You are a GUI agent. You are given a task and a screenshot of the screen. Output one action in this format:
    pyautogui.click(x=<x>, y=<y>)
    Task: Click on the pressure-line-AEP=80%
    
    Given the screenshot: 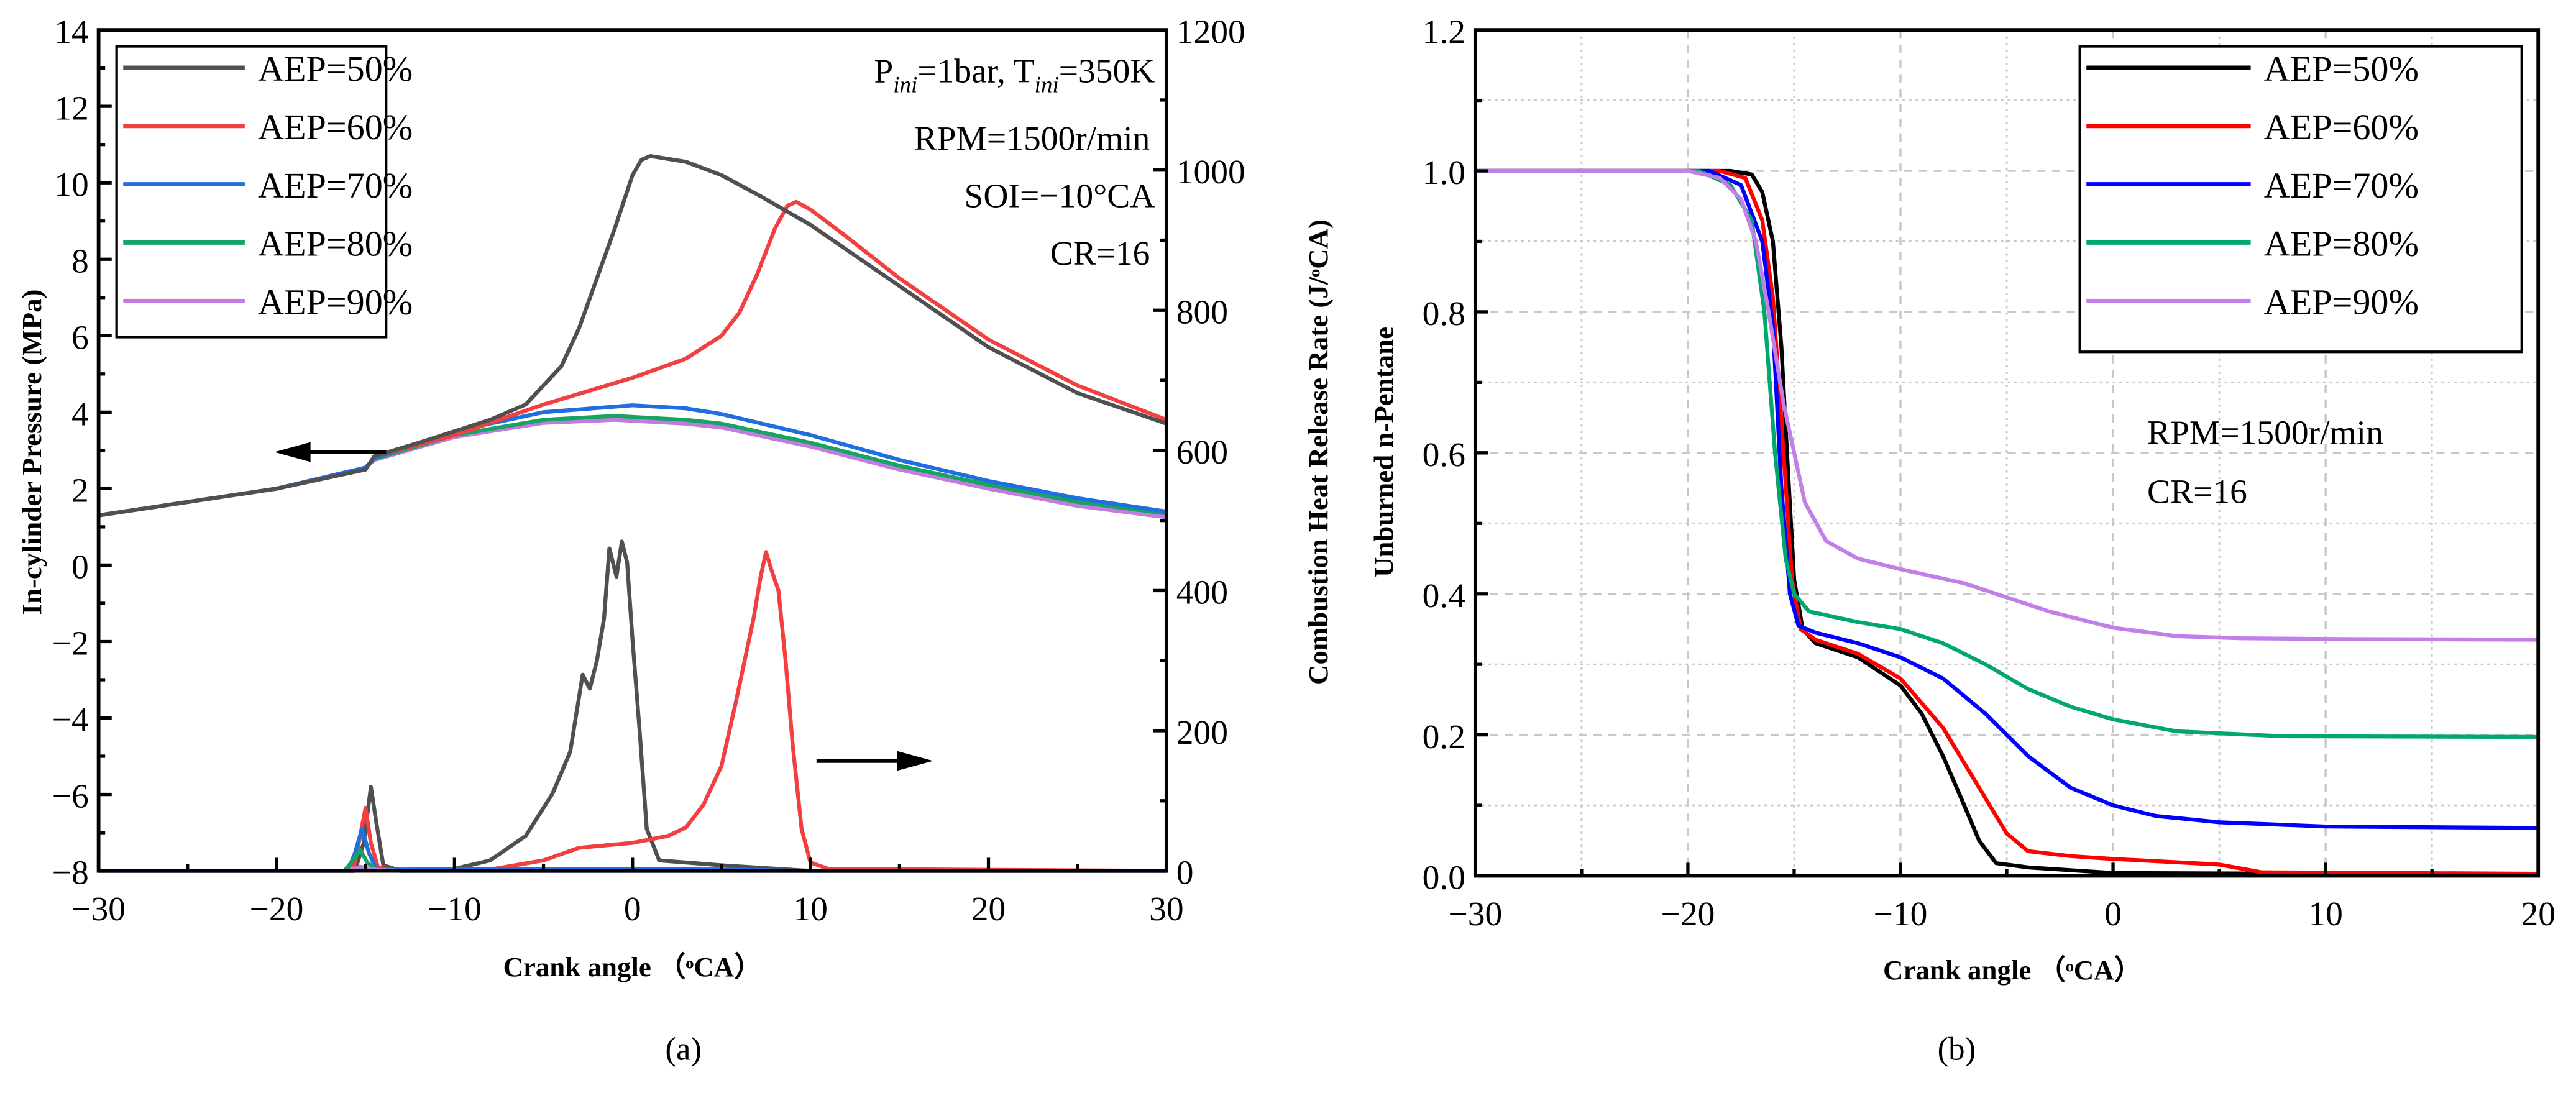 What is the action you would take?
    pyautogui.click(x=632, y=466)
    